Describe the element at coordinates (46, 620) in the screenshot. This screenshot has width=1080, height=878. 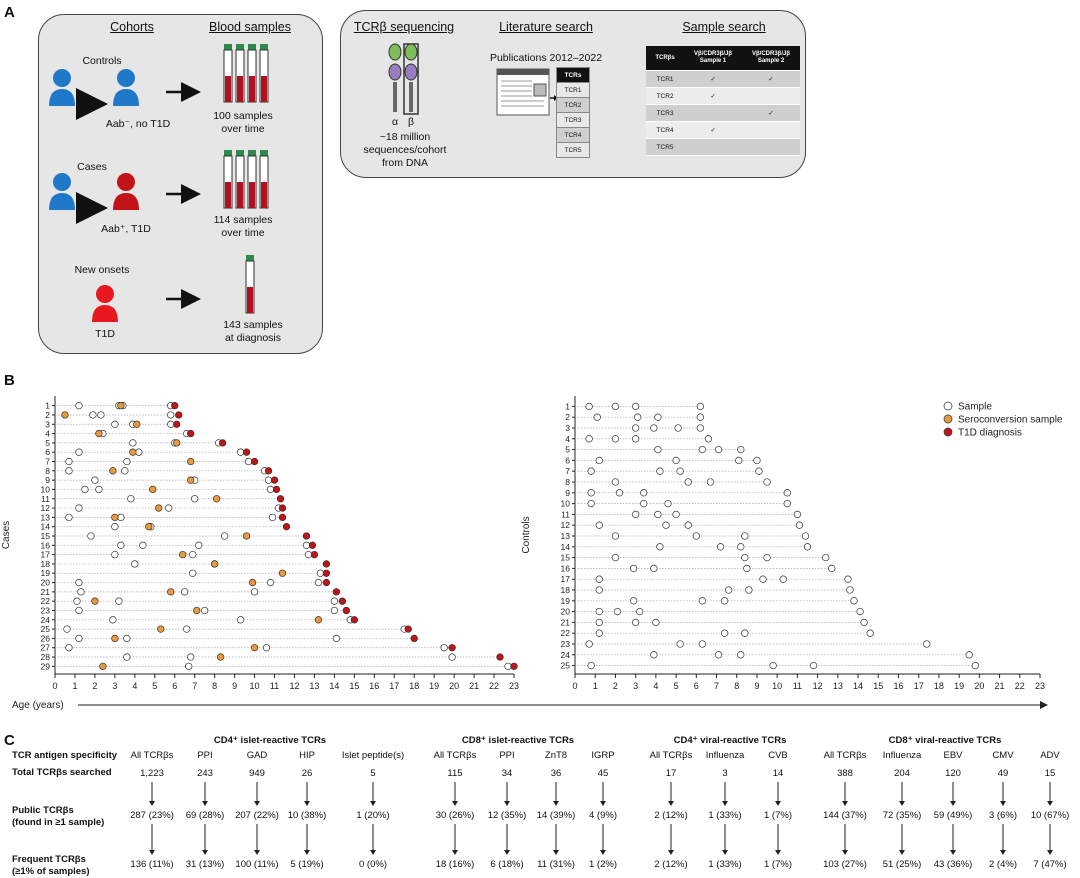
I see `cases-y-tick-label: 24` at that location.